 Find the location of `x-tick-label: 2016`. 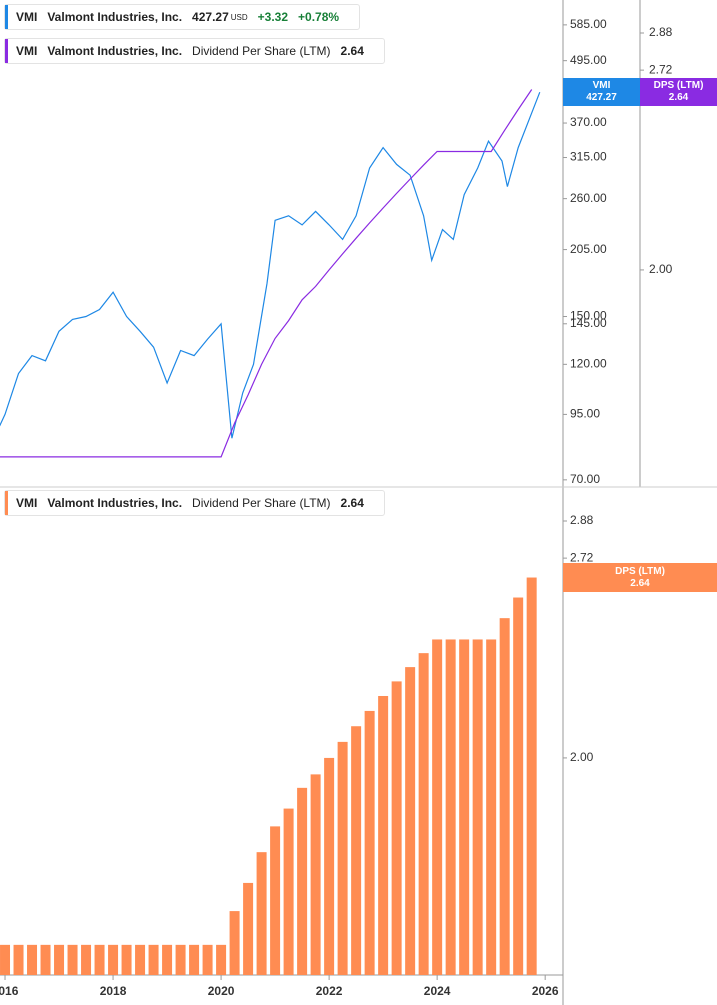

x-tick-label: 2016 is located at coordinates (9, 991).